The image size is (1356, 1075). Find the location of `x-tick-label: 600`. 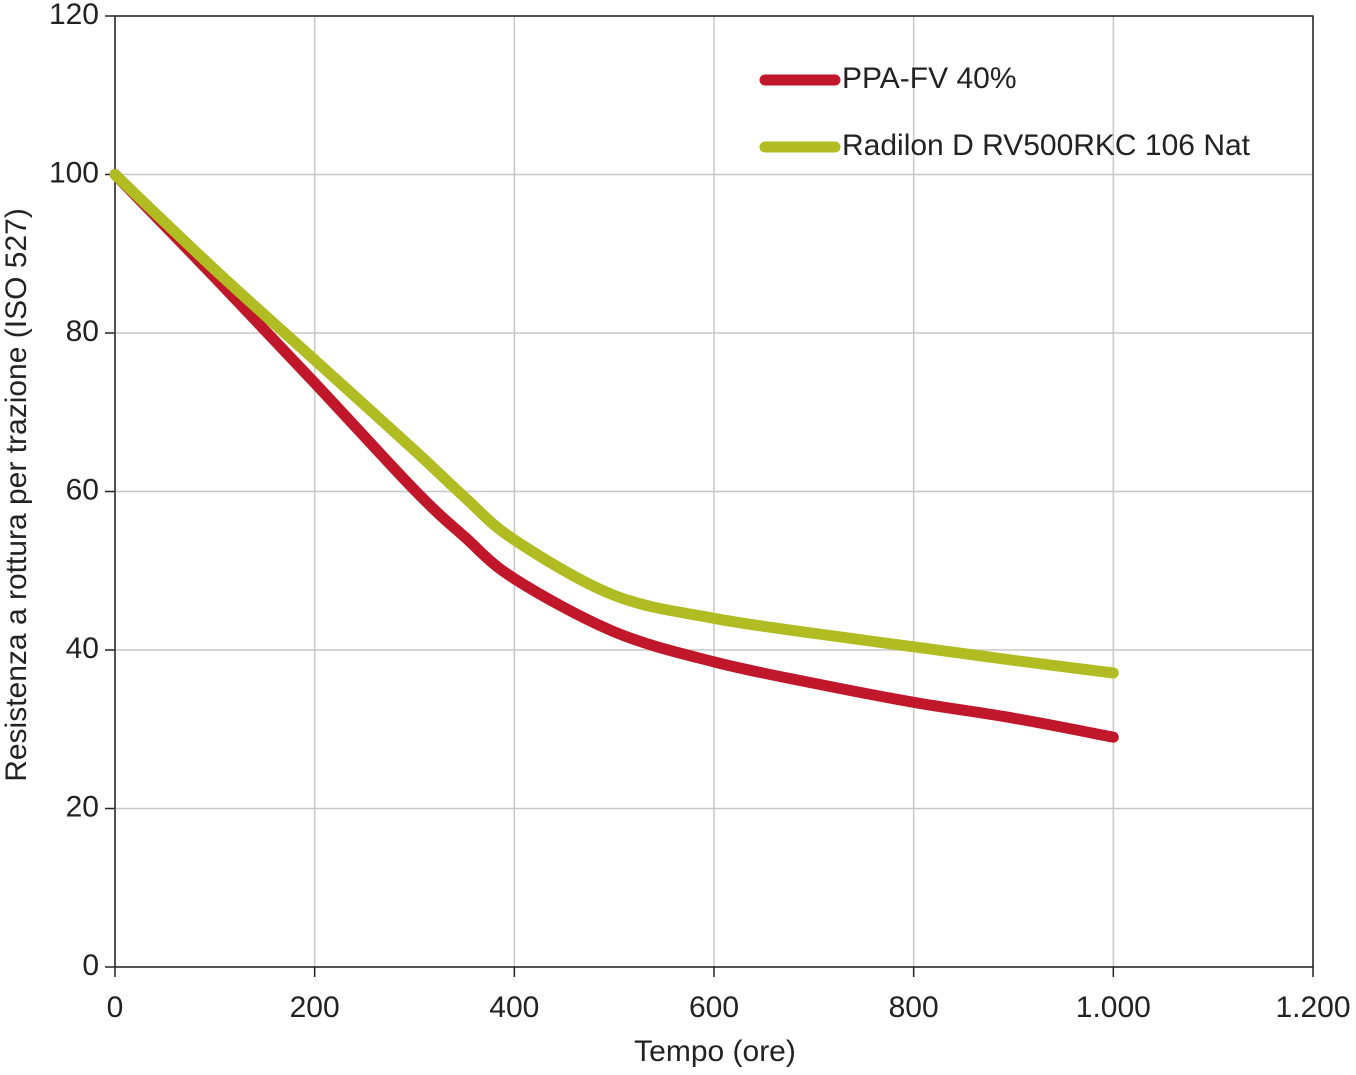

x-tick-label: 600 is located at coordinates (714, 1007).